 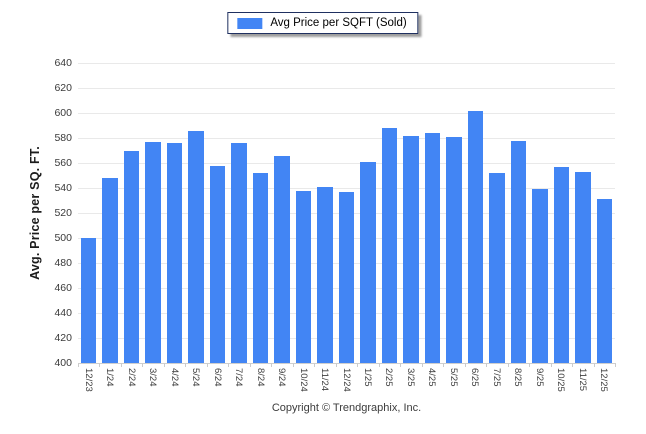 What do you see at coordinates (338, 23) in the screenshot?
I see `legend-label: Avg Price per SQFT (Sold)` at bounding box center [338, 23].